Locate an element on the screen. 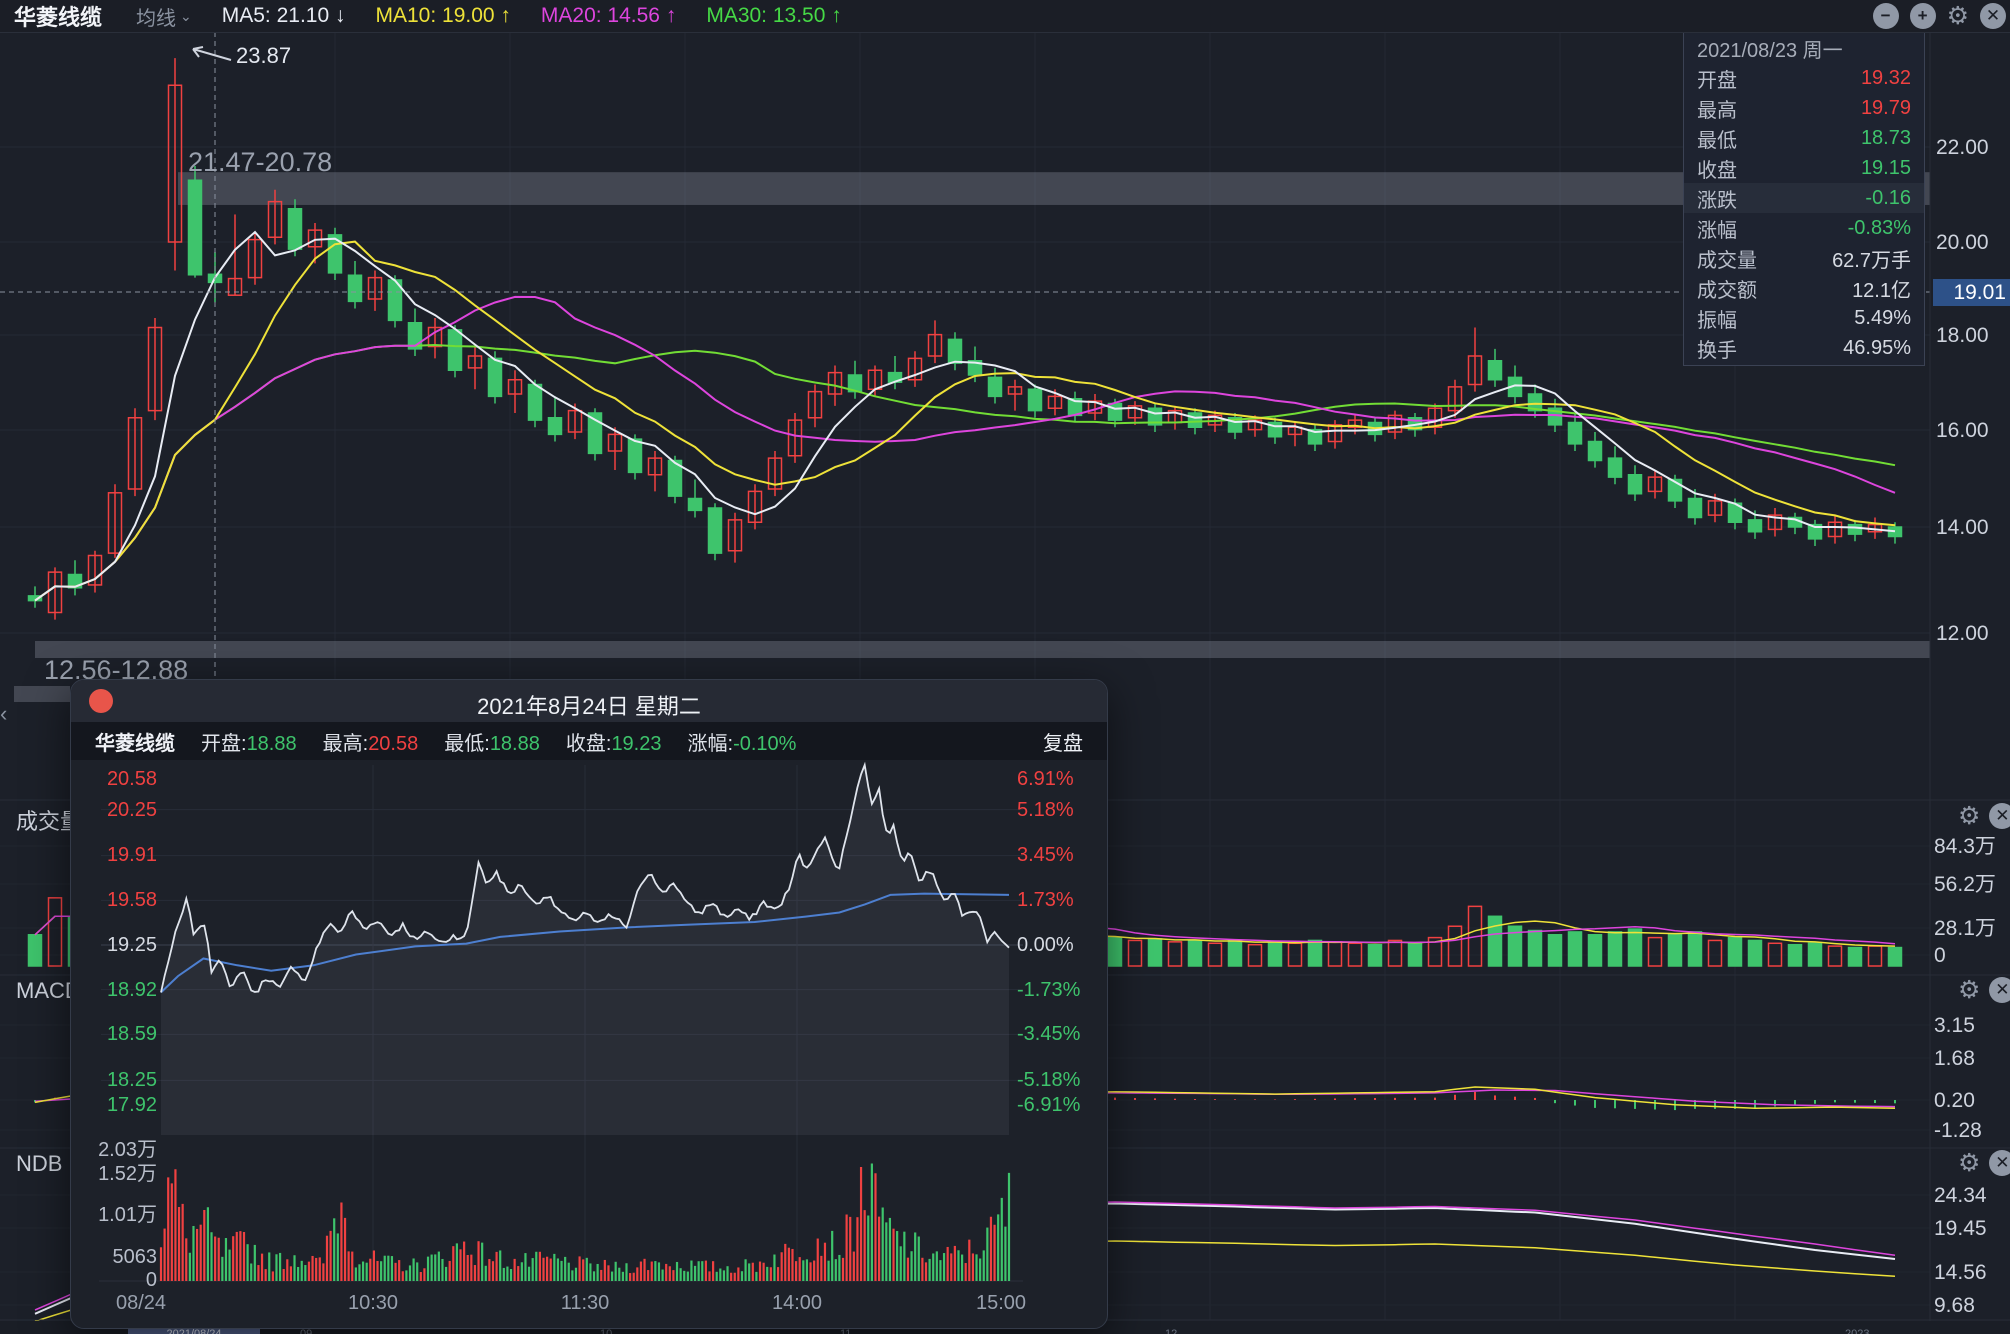  time-axis-tick: 09 is located at coordinates (306, 1331).